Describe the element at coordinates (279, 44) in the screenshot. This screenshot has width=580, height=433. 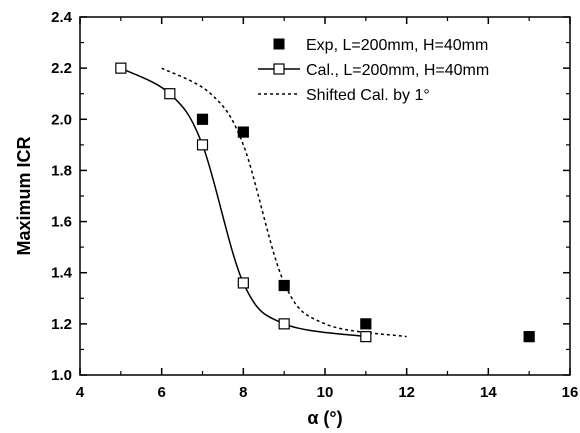
I see `legend-marker-filled` at that location.